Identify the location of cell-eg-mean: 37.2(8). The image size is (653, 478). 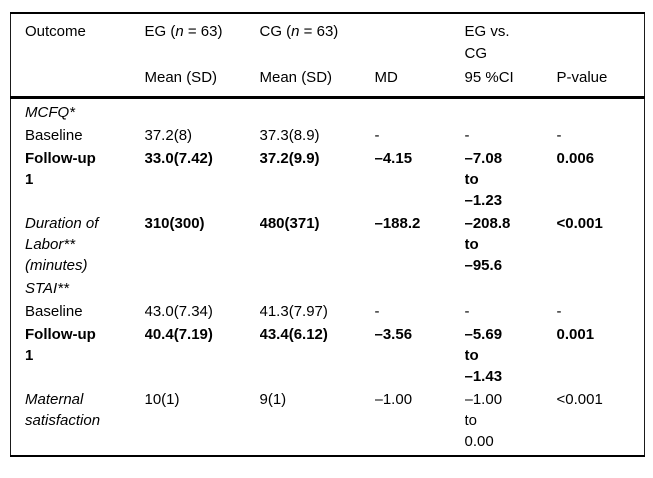
(168, 135).